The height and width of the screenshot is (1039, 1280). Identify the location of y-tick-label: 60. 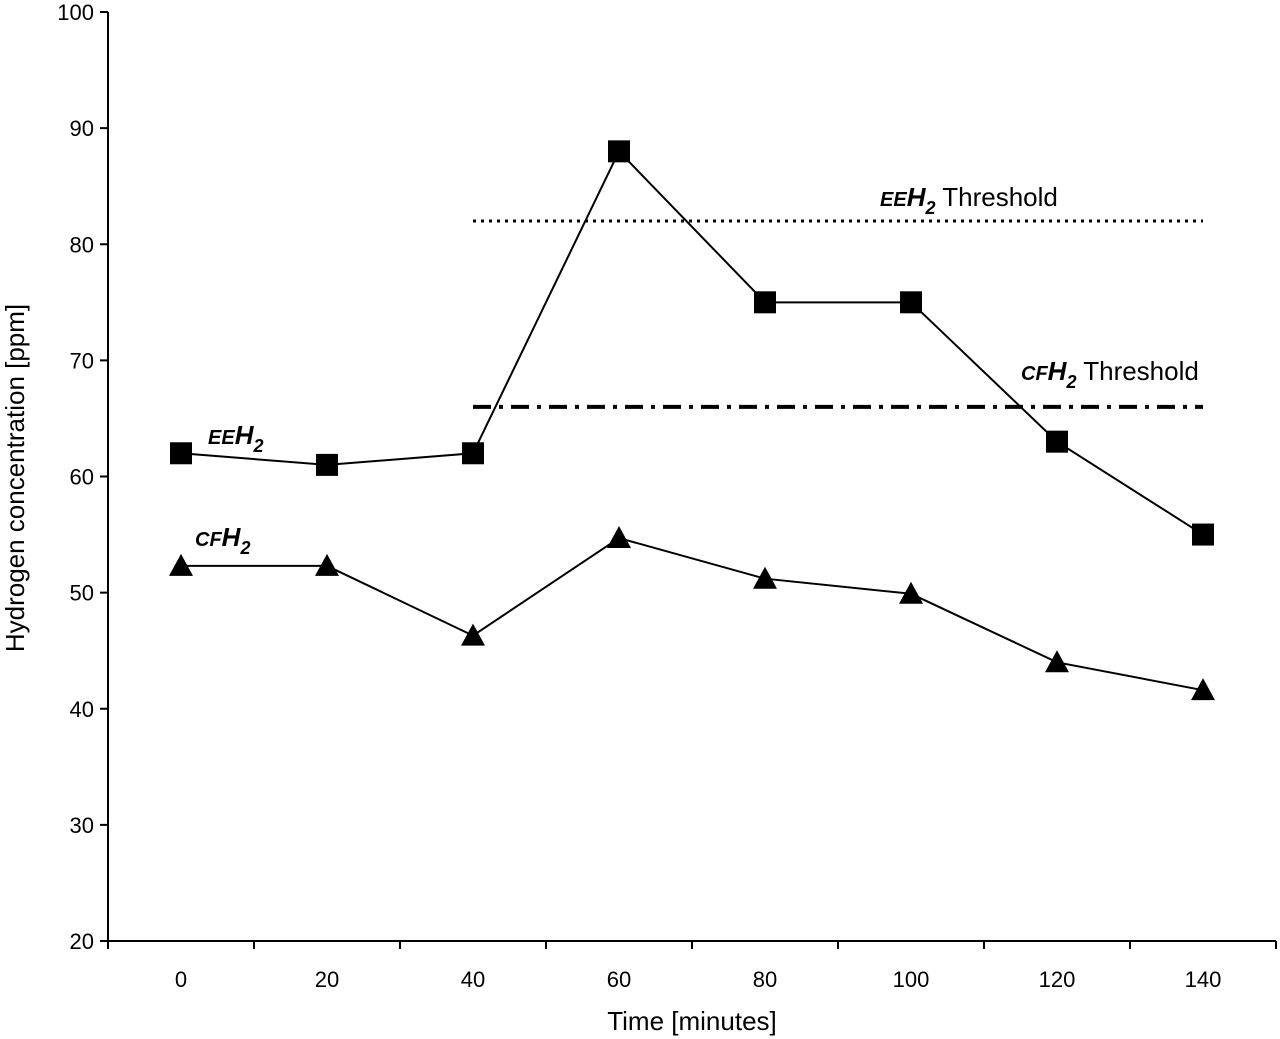
(82, 477).